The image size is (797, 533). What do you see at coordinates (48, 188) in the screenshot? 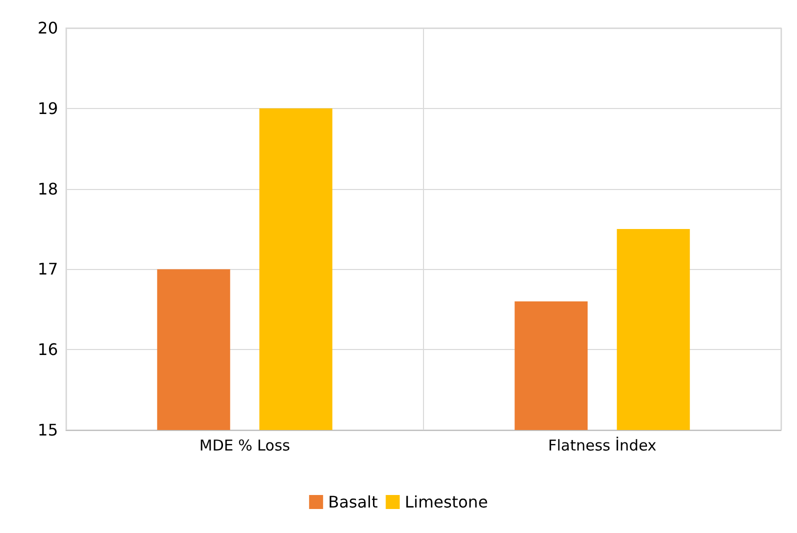
I see `y-tick-label: 18` at bounding box center [48, 188].